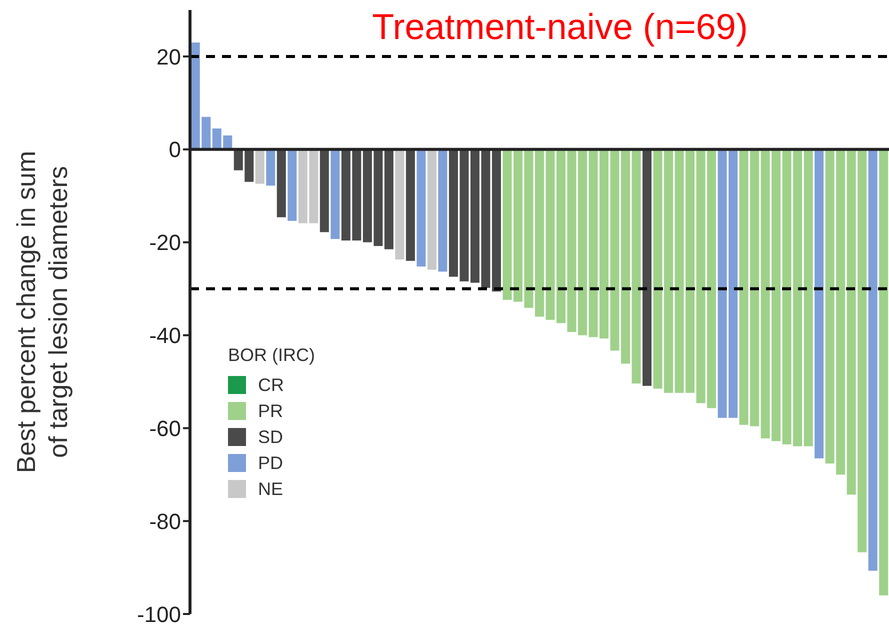 This screenshot has height=628, width=889. Describe the element at coordinates (271, 411) in the screenshot. I see `legend-label: PR` at that location.